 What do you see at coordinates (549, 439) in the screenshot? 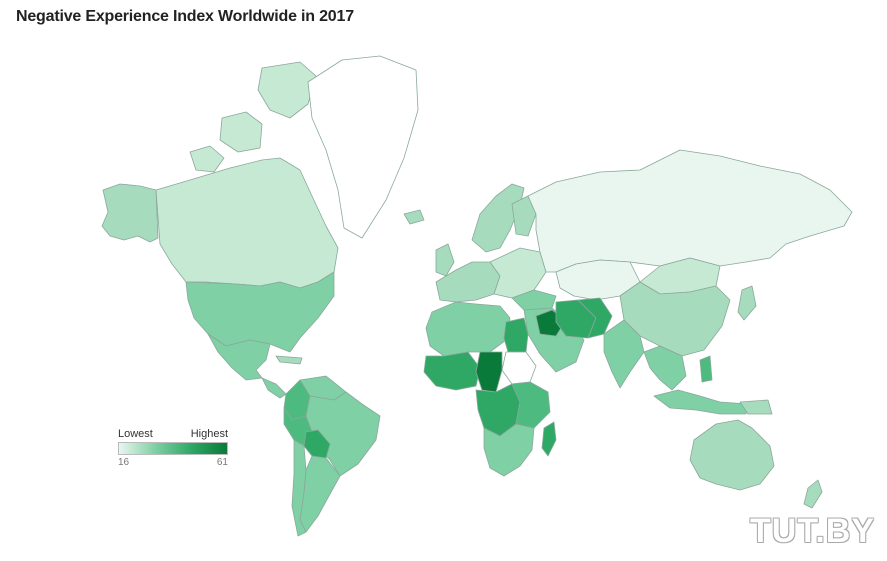
I see `region-madagascar` at bounding box center [549, 439].